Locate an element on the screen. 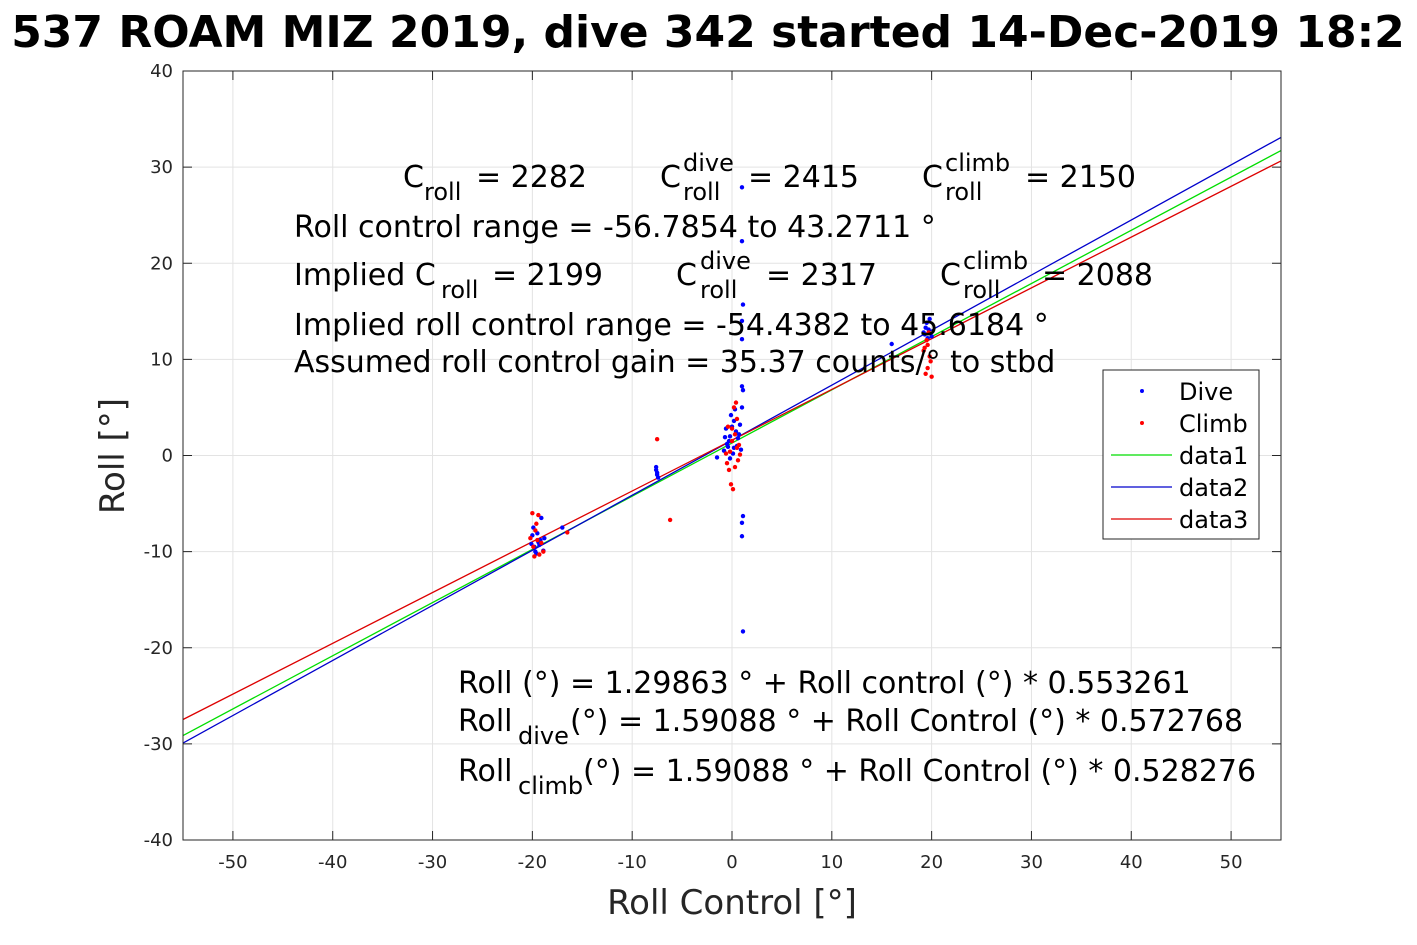 This screenshot has width=1417, height=945. annotation-implied-c-roll-climb: C climb roll = 2088 is located at coordinates (1046, 275).